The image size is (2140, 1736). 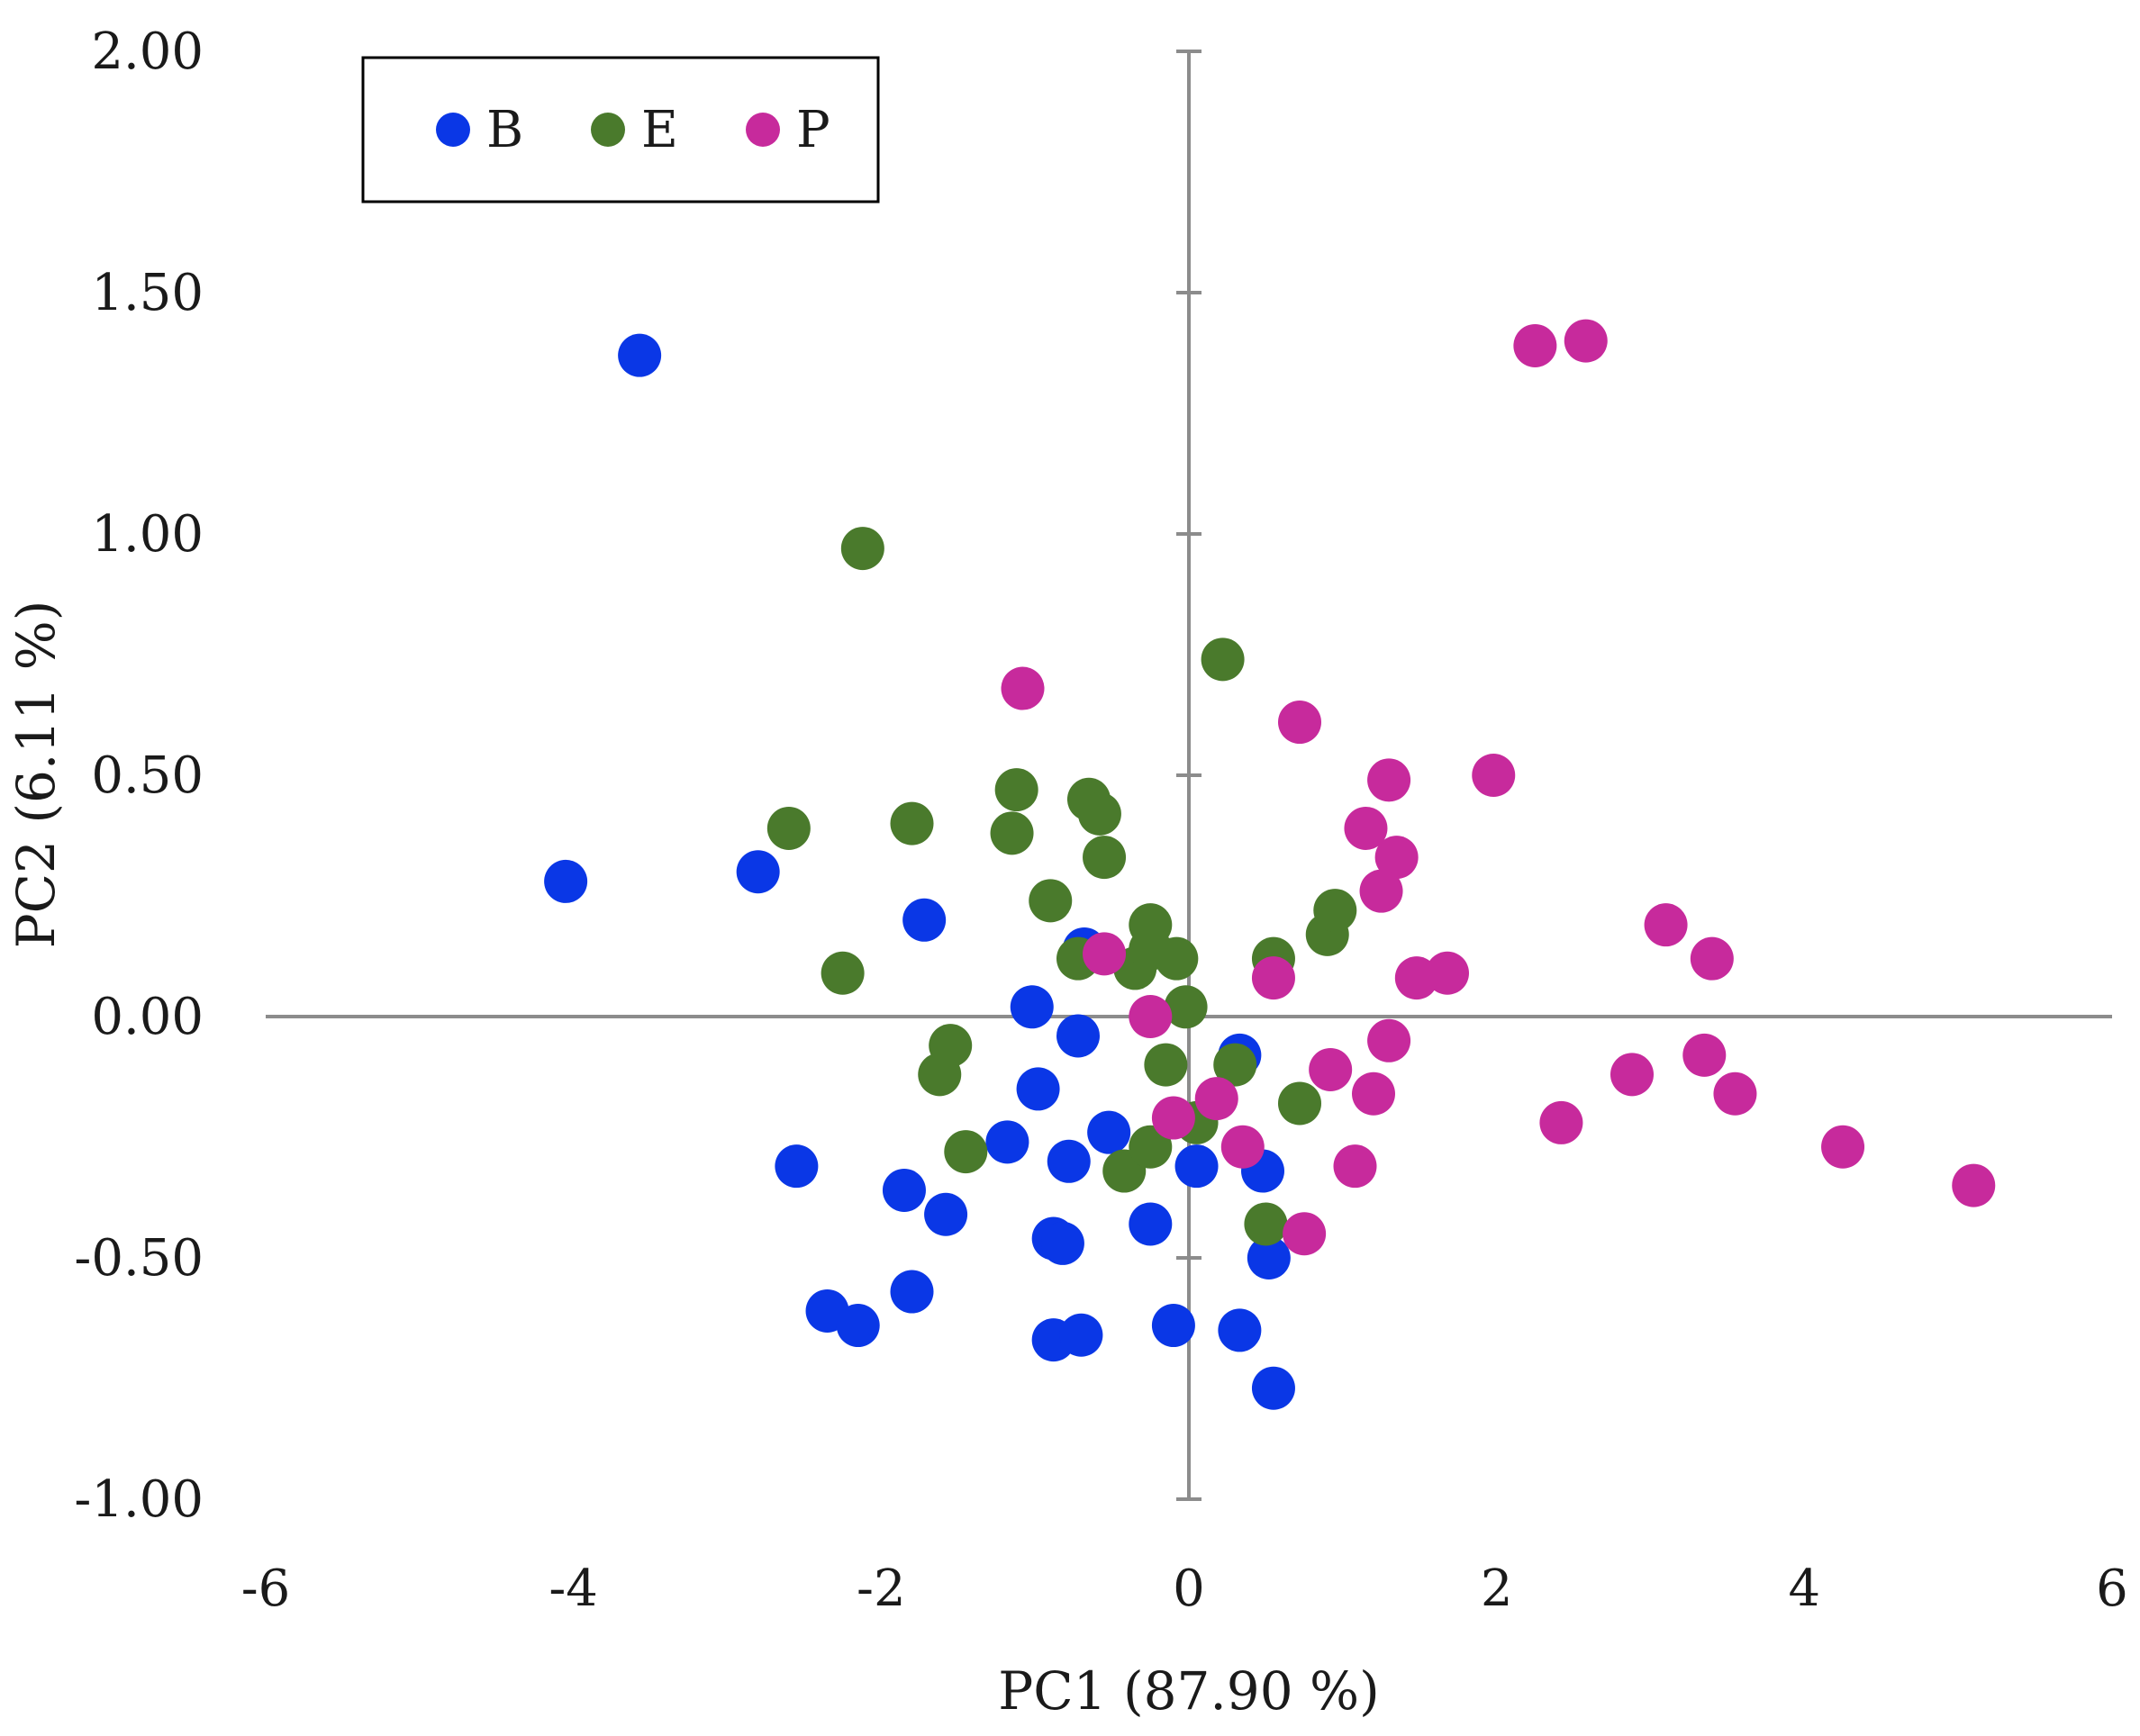 I want to click on legend-marker-e, so click(x=608, y=130).